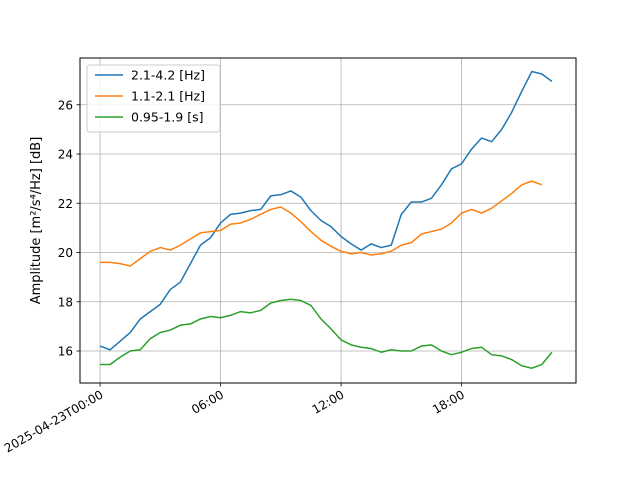 This screenshot has width=640, height=480. I want to click on legend-box, so click(153, 98).